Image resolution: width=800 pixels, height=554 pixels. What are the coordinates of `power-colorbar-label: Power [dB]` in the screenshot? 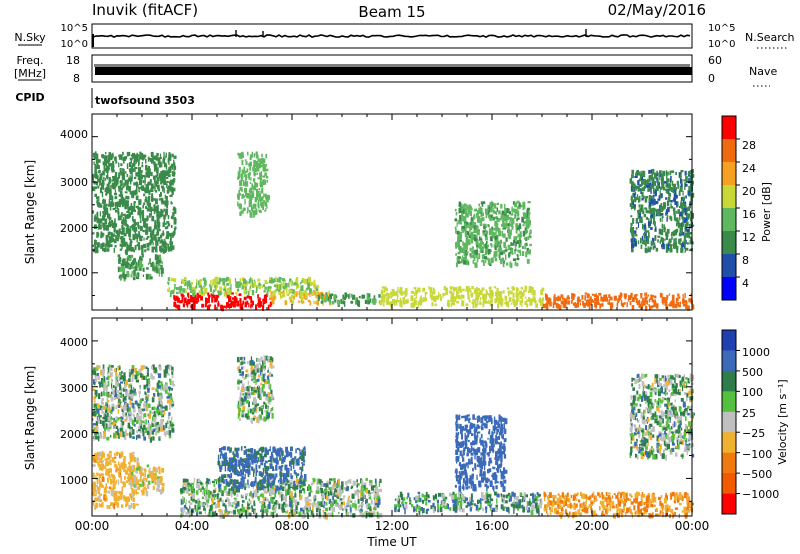 It's located at (766, 212).